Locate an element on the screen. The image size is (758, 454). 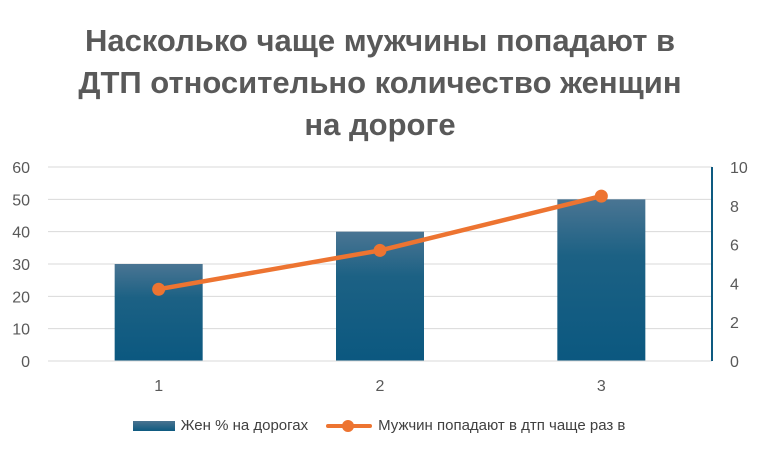
y-right-tick-label: 2 is located at coordinates (734, 323).